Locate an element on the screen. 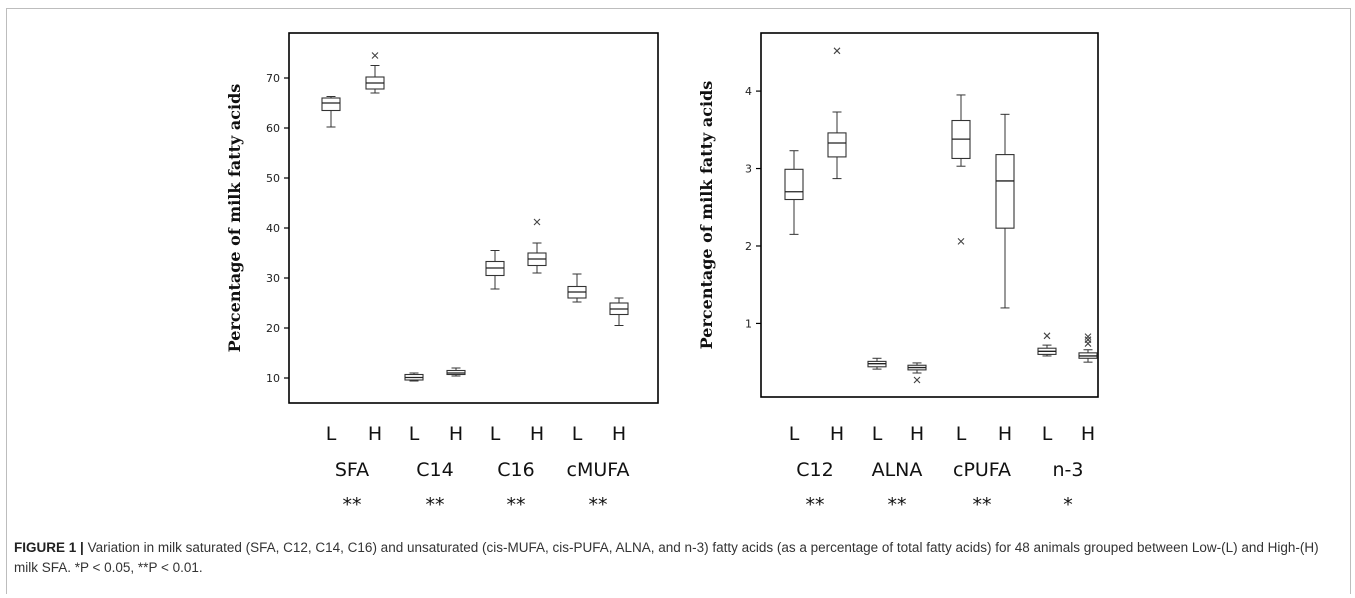  p2-y-tick-label: 2 is located at coordinates (748, 246).